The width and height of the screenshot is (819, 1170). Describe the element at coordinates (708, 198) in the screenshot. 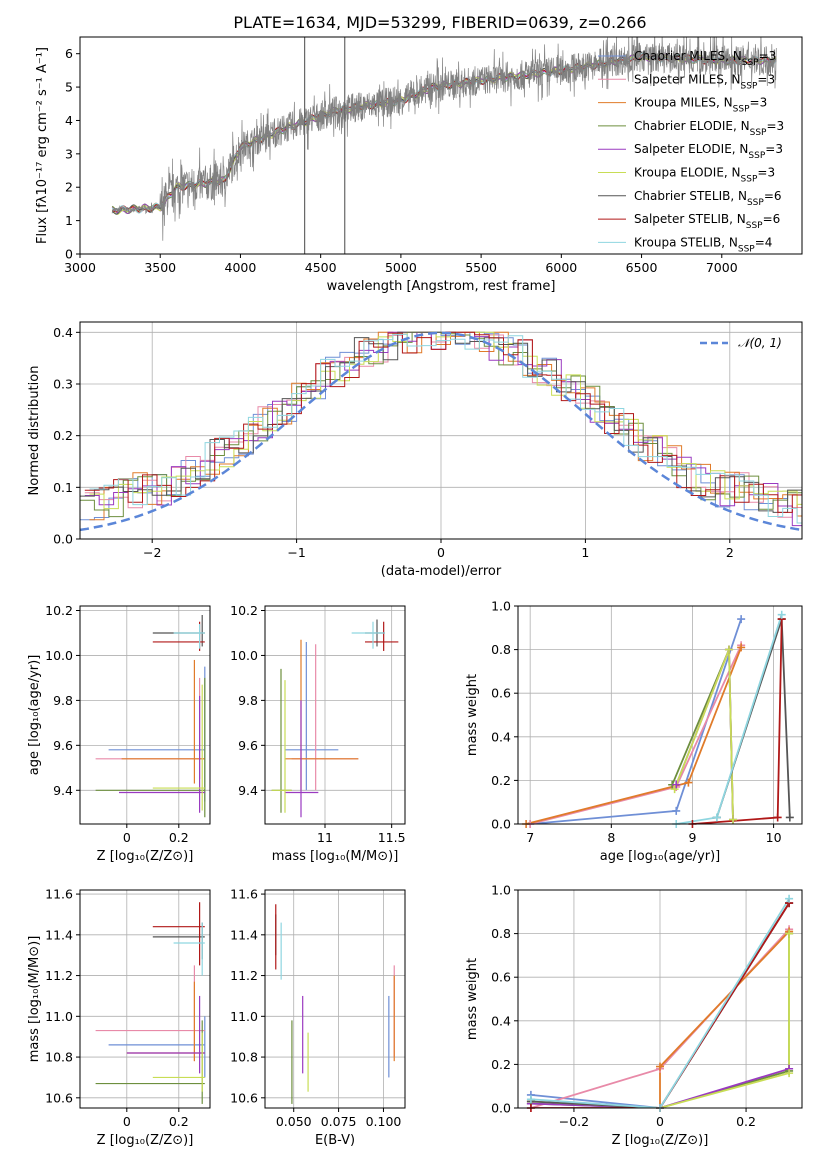

I see `legend-label: Chabrier STELIB, NSSP=6` at that location.